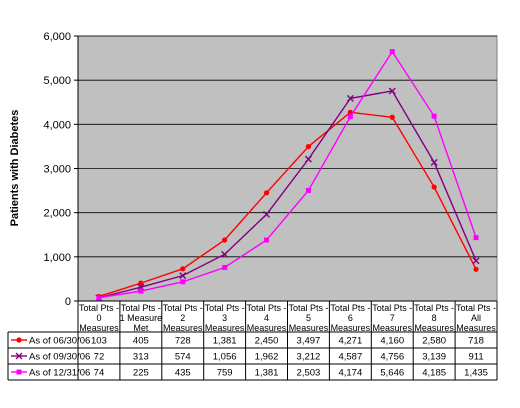 The width and height of the screenshot is (520, 408). I want to click on legend-label: As of 06/30/06, so click(59, 341).